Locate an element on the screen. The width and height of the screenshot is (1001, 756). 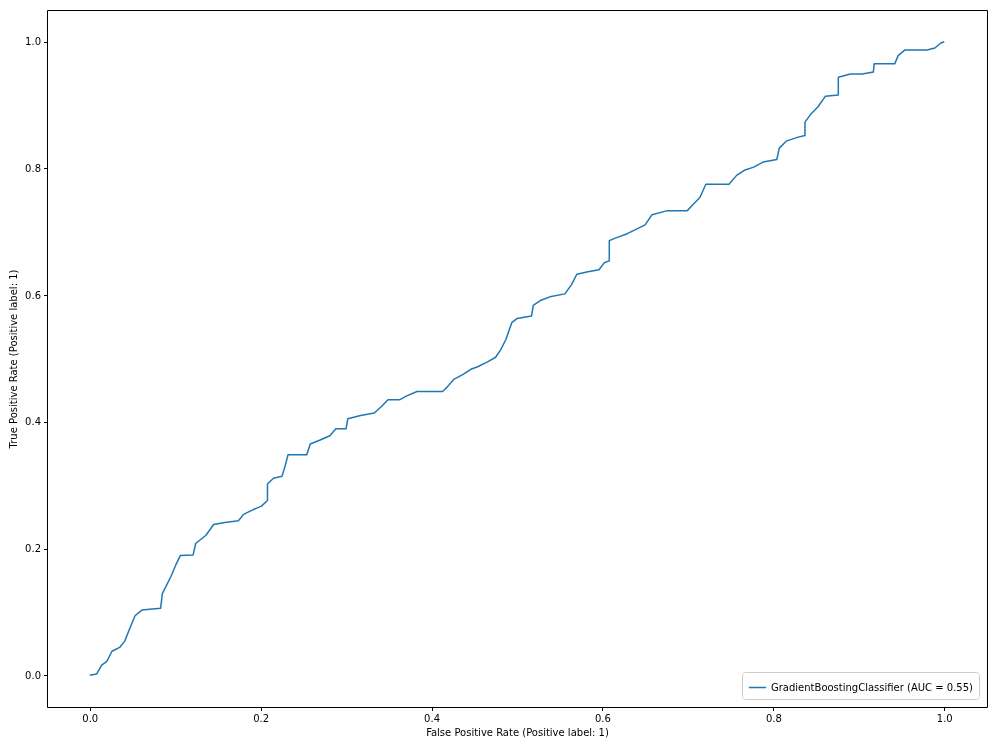
legend-label: GradientBoostingClassifier (AUC = 0.55) is located at coordinates (872, 687).